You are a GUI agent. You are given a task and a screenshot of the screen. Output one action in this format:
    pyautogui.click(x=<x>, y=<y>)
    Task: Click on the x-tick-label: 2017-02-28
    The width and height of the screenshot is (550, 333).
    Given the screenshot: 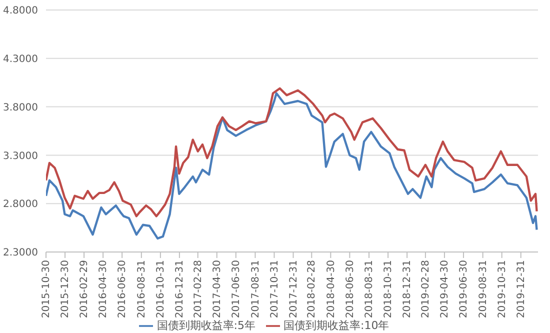 What is the action you would take?
    pyautogui.click(x=198, y=289)
    